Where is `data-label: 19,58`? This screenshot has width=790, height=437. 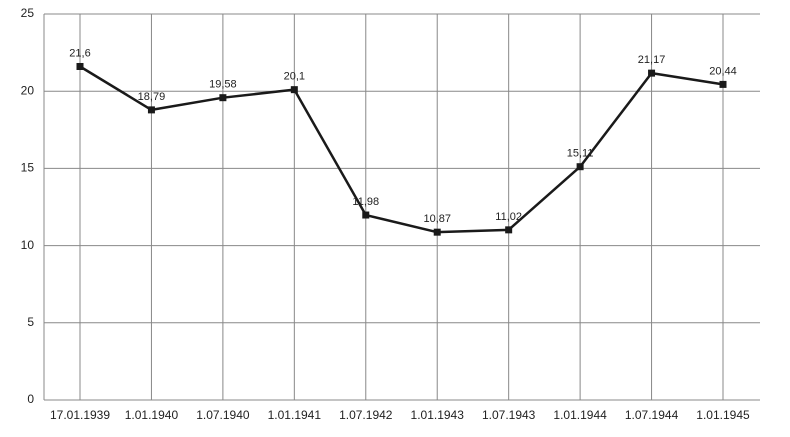 data-label: 19,58 is located at coordinates (223, 85).